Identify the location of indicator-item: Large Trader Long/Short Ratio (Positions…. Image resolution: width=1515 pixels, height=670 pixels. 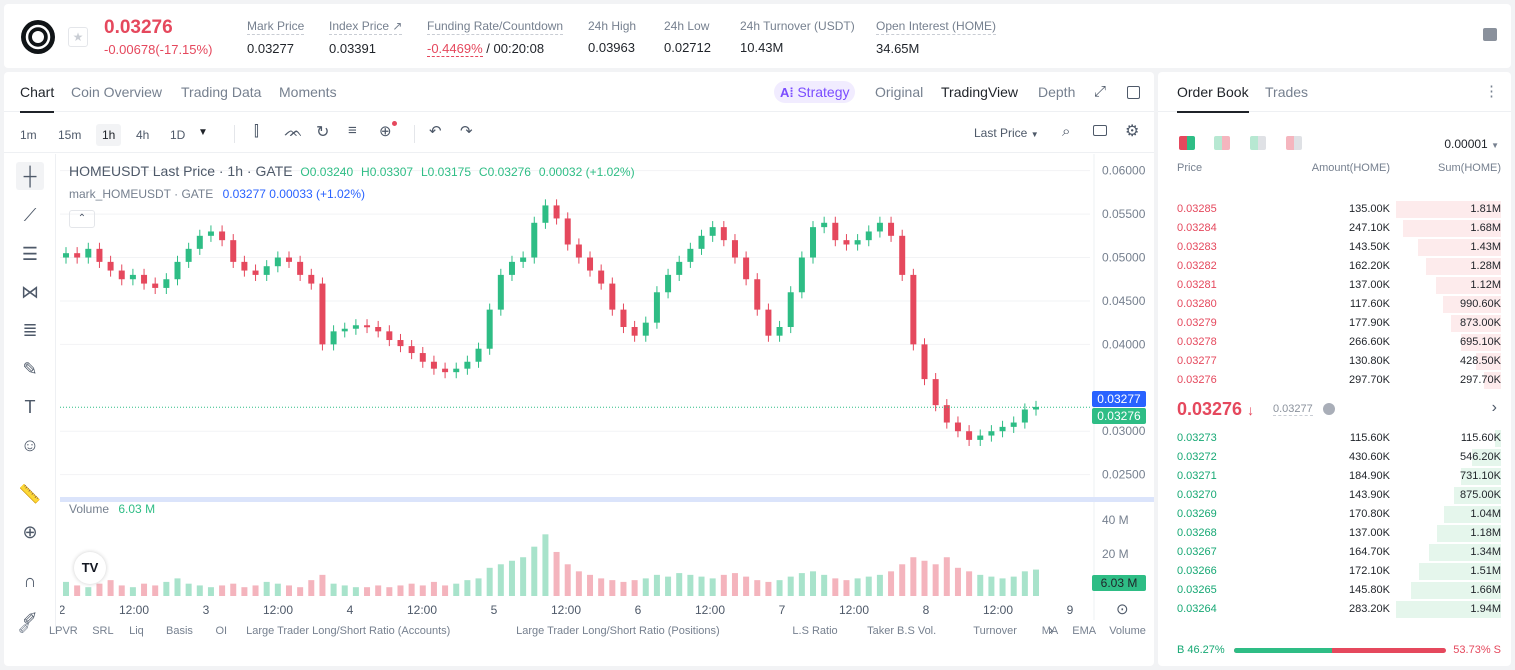
(618, 631).